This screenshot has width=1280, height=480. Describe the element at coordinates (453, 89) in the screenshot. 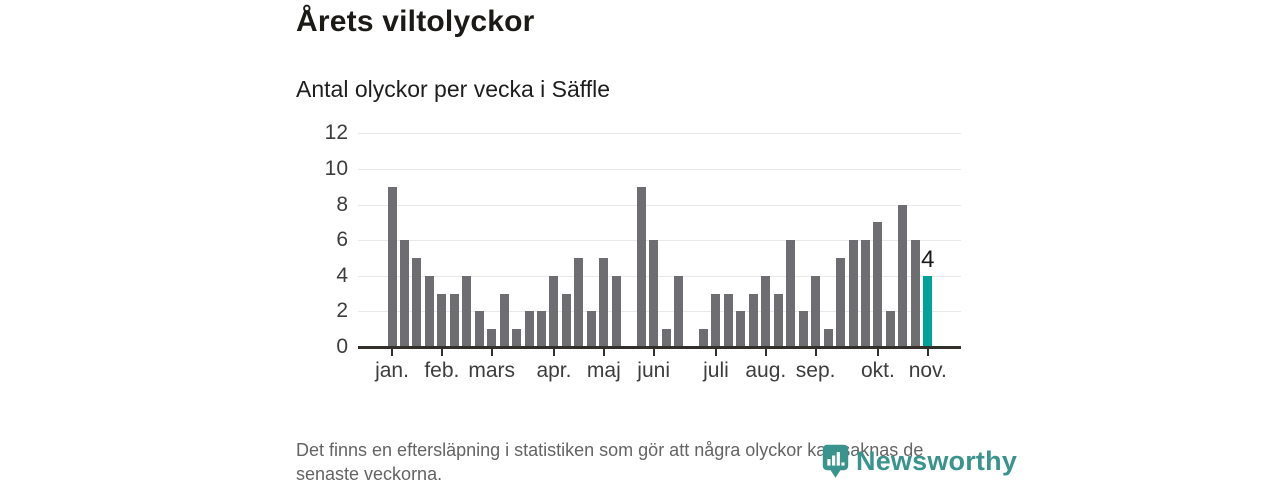

I see `chart-subtitle: Antal olyckor per vecka i Säffle` at that location.